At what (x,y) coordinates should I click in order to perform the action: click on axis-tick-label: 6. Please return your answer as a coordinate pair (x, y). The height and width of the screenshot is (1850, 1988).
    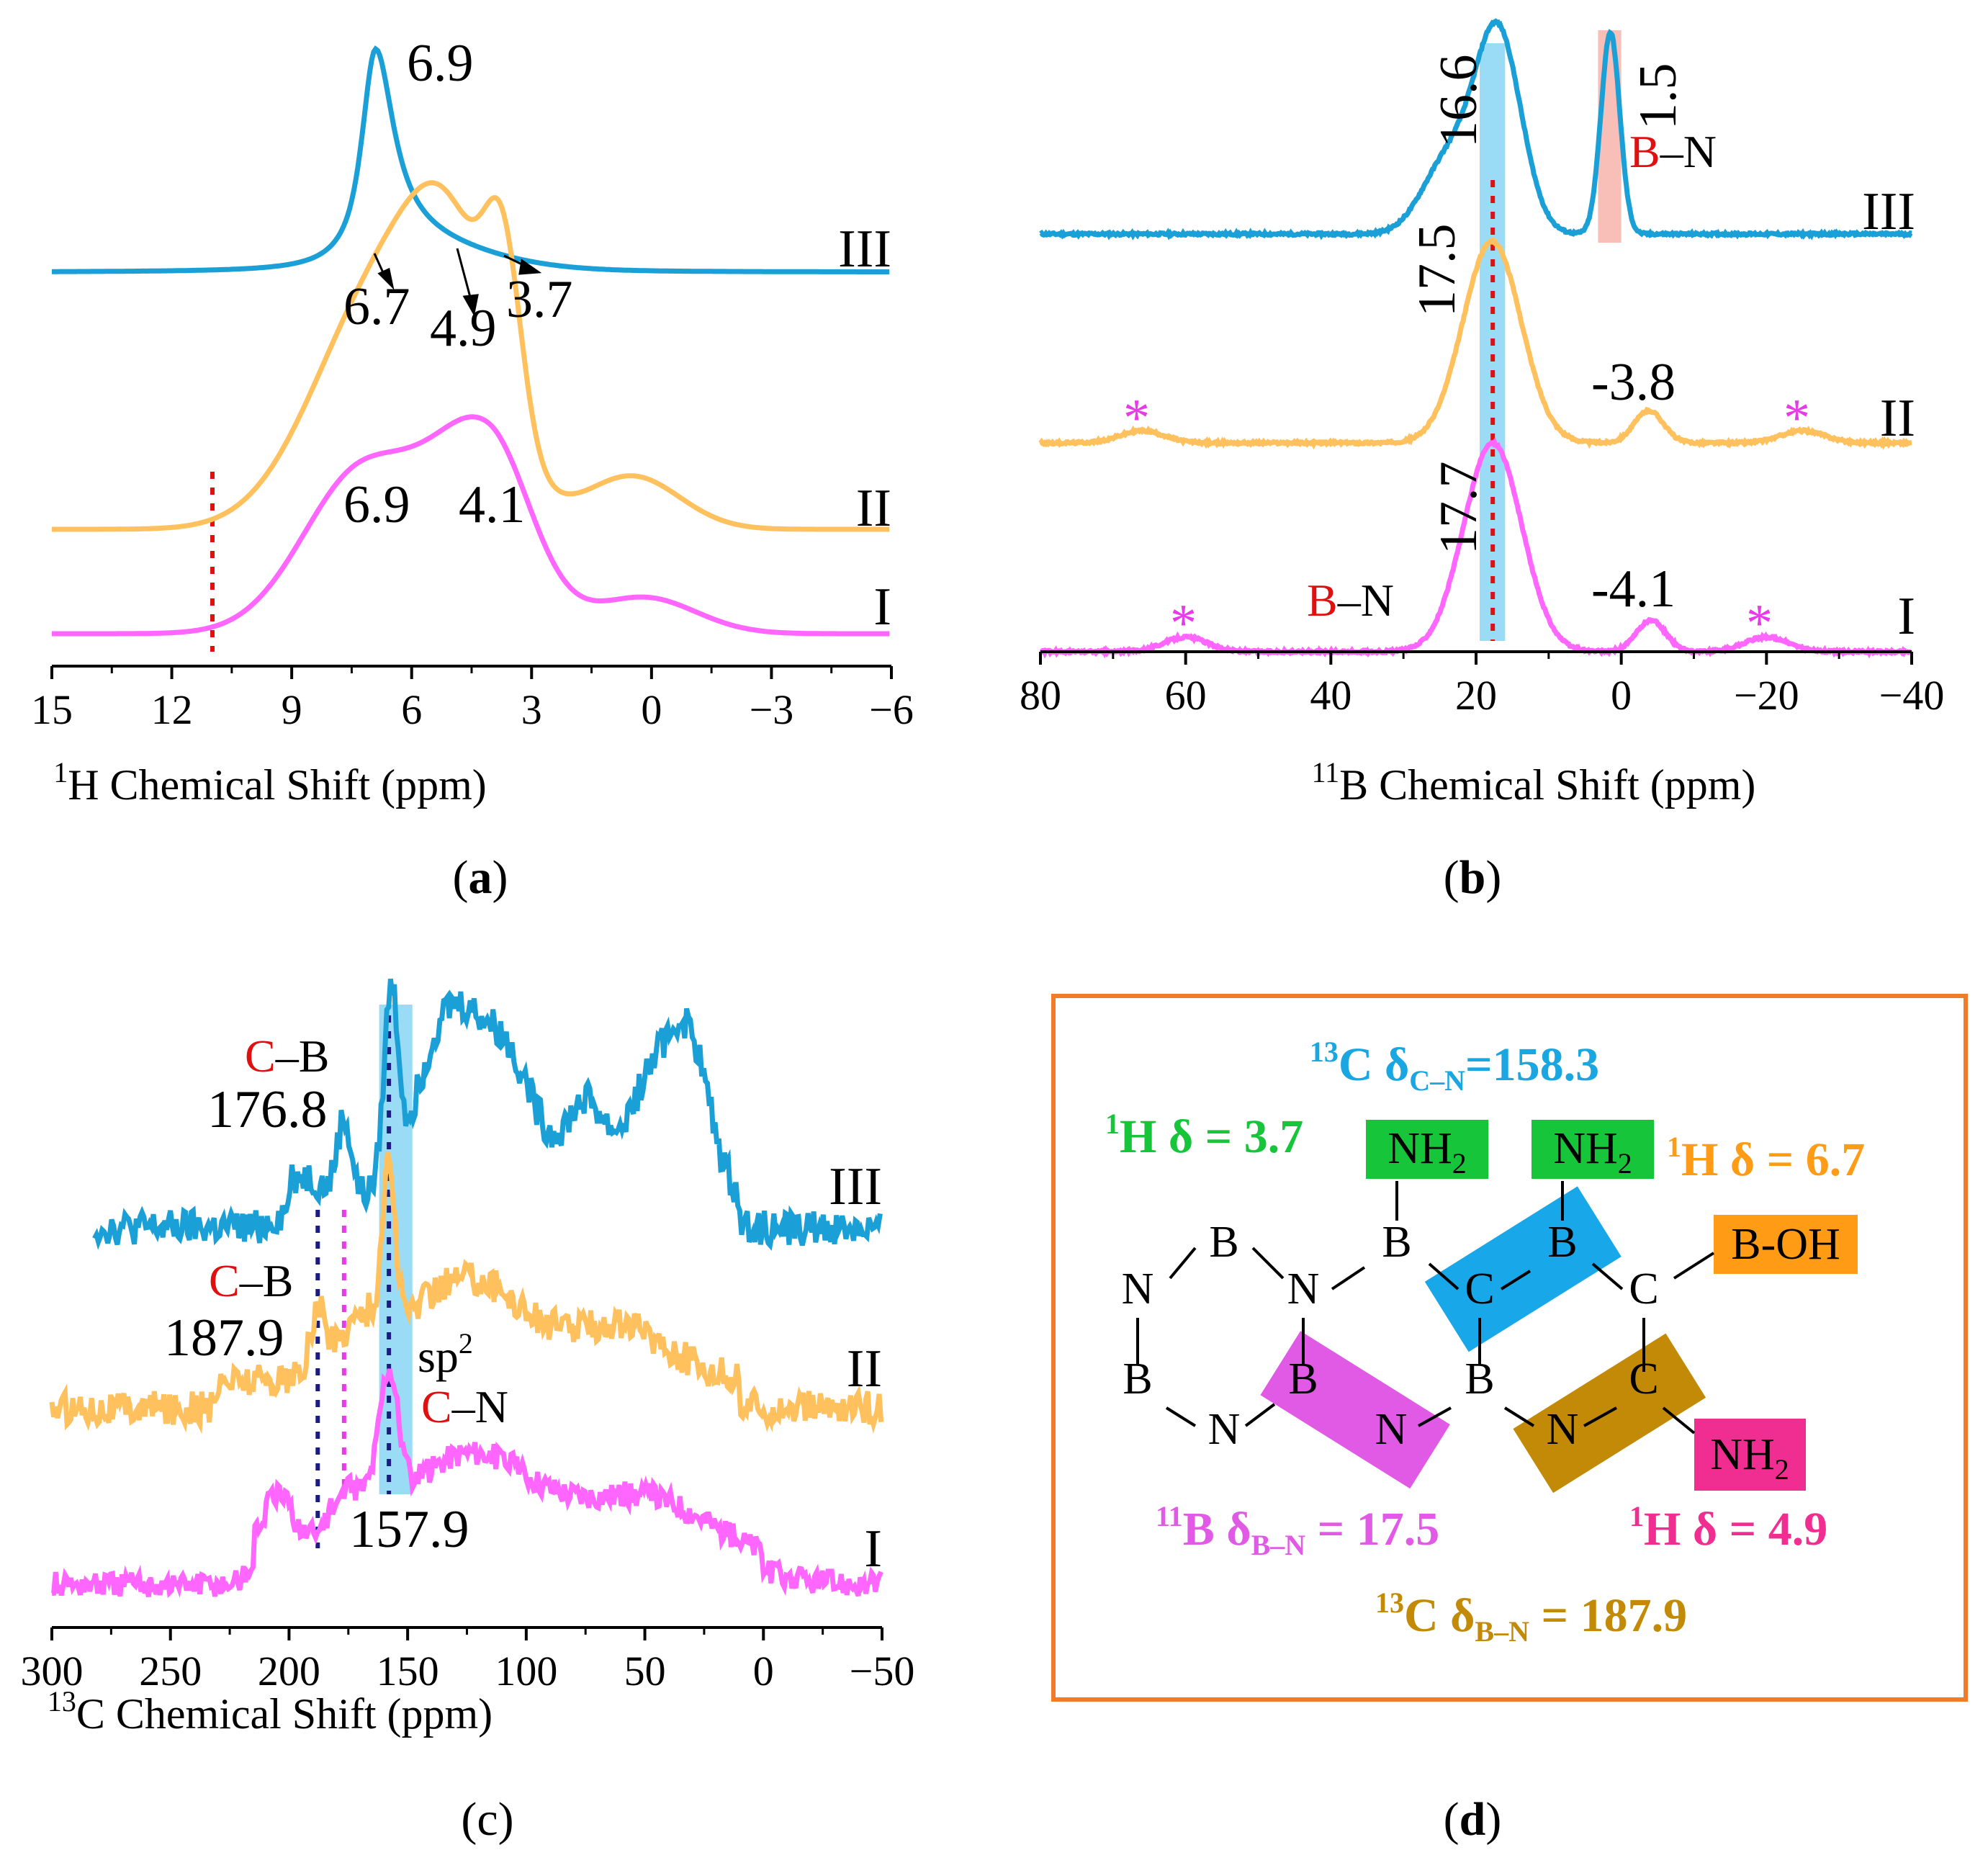
    Looking at the image, I should click on (411, 709).